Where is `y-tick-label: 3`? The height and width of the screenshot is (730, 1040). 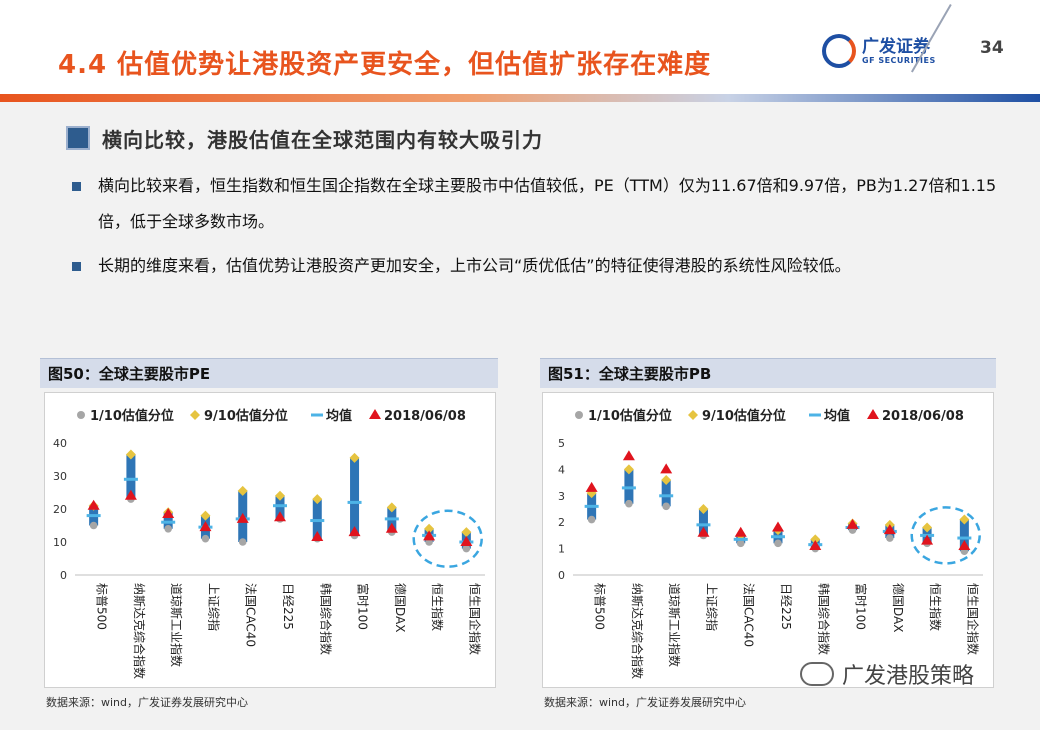
y-tick-label: 3 is located at coordinates (561, 496).